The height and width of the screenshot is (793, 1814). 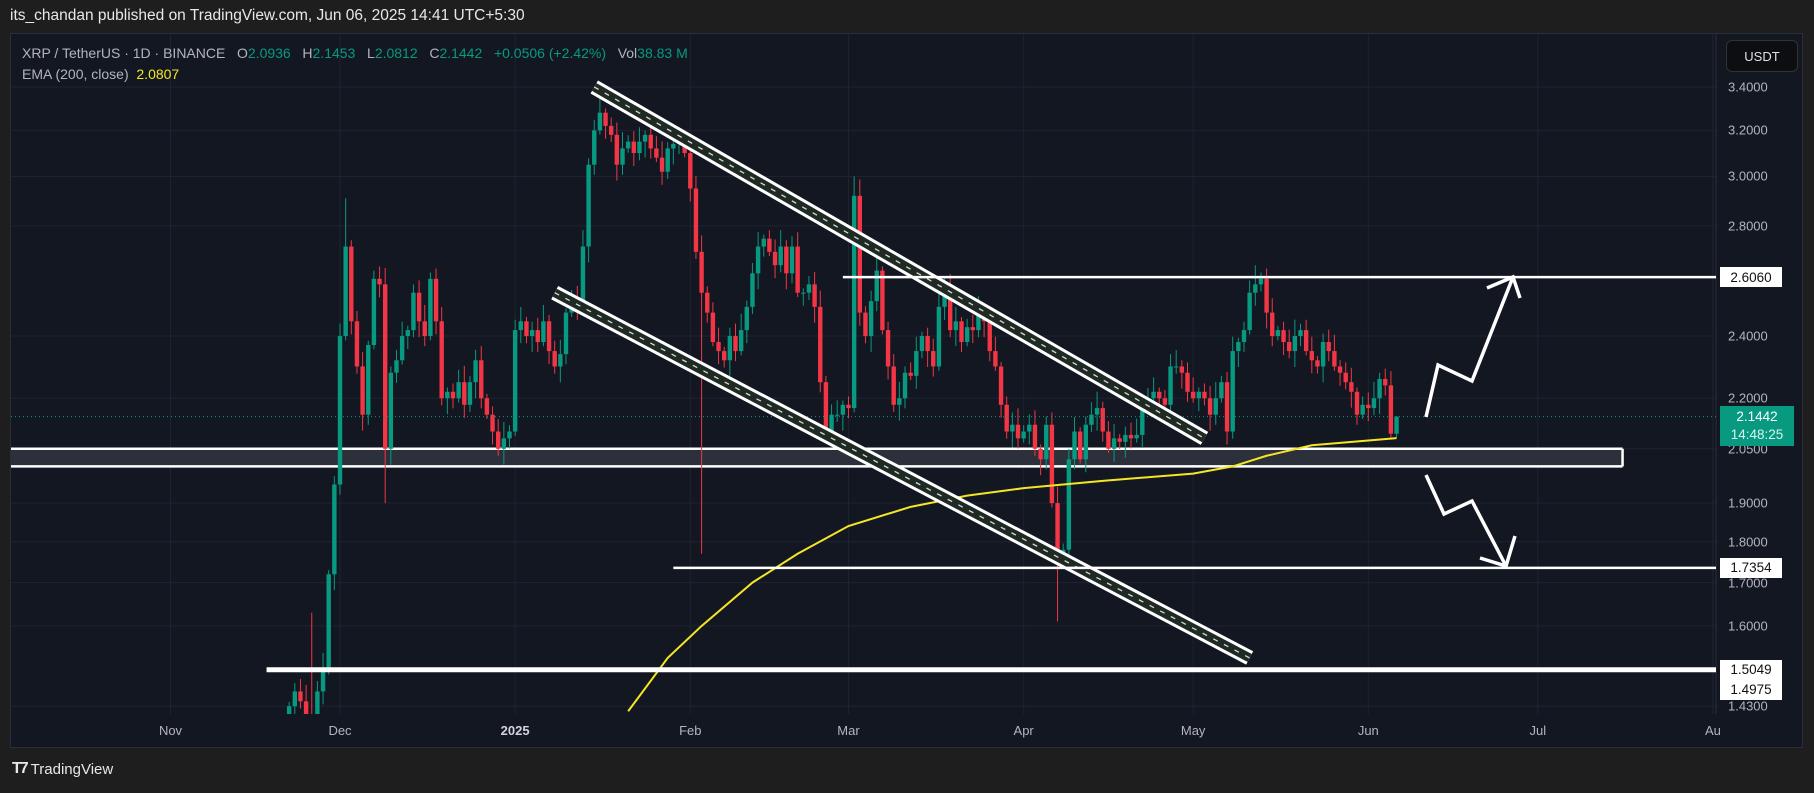 I want to click on brand-name: TradingView, so click(x=72, y=769).